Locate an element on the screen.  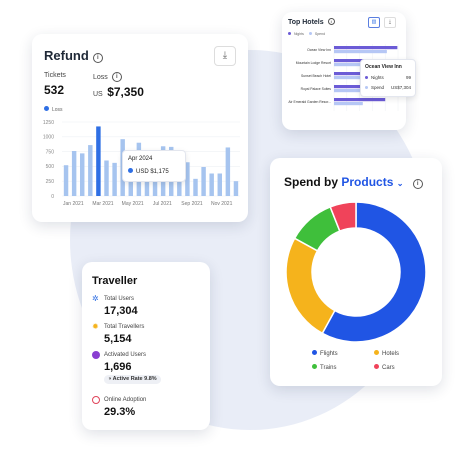
traveller-title: Traveller is located at coordinates (115, 281).